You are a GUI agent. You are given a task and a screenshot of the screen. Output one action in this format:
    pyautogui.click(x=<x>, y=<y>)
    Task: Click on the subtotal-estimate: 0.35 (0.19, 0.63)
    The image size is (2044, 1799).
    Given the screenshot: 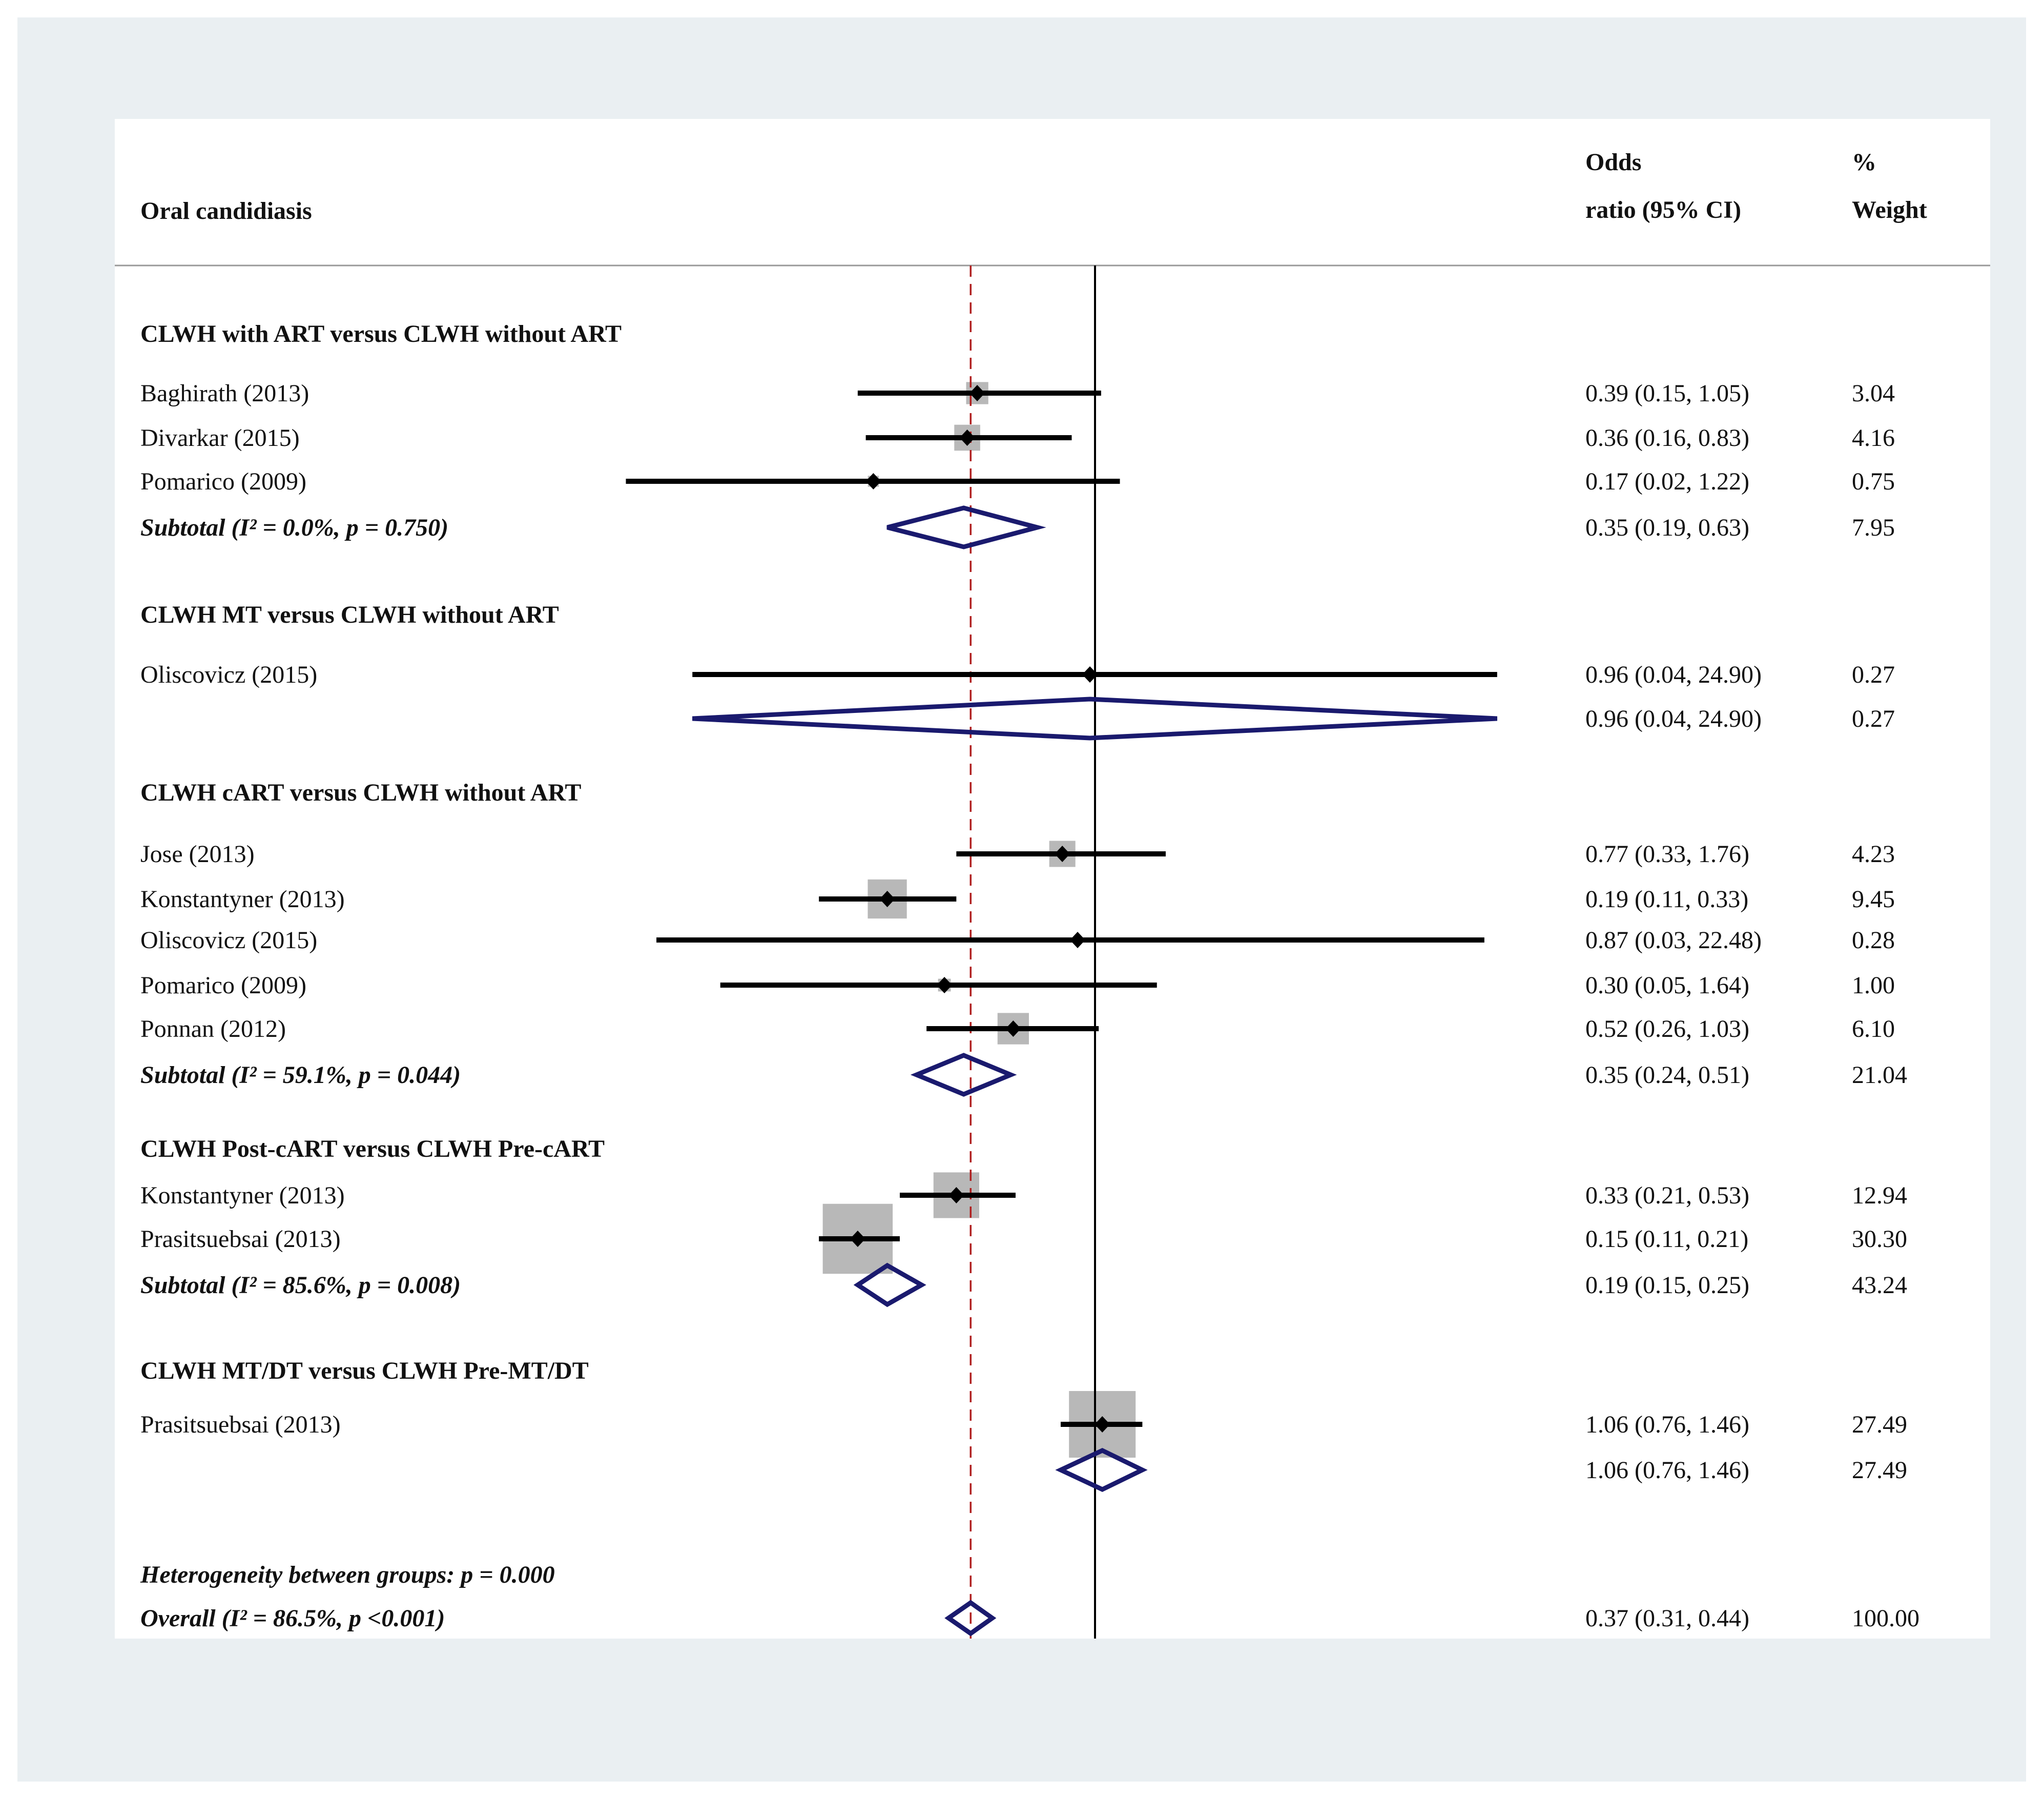 What is the action you would take?
    pyautogui.click(x=1667, y=527)
    